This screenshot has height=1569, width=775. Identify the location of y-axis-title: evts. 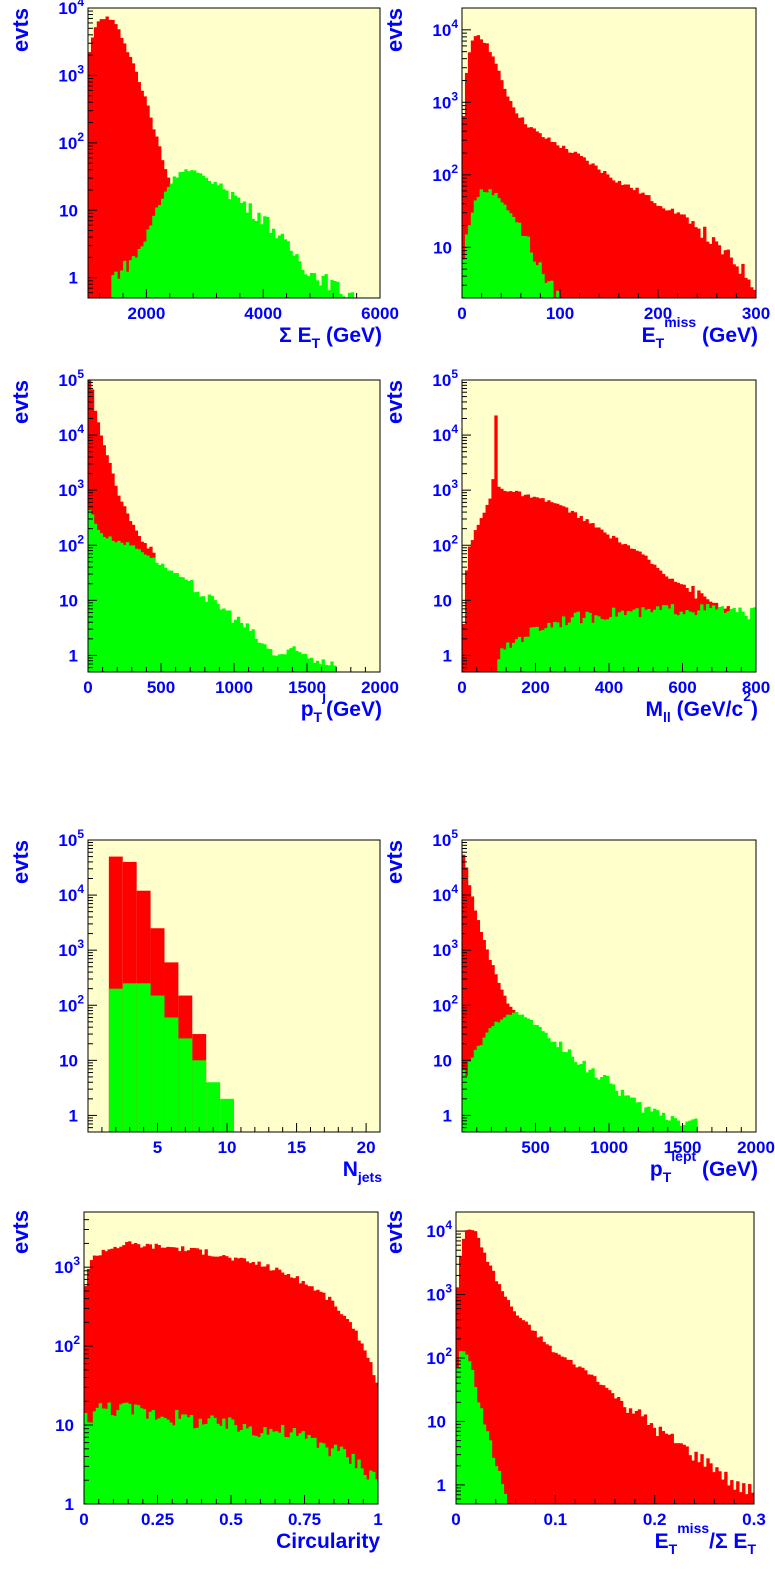
(20, 1232).